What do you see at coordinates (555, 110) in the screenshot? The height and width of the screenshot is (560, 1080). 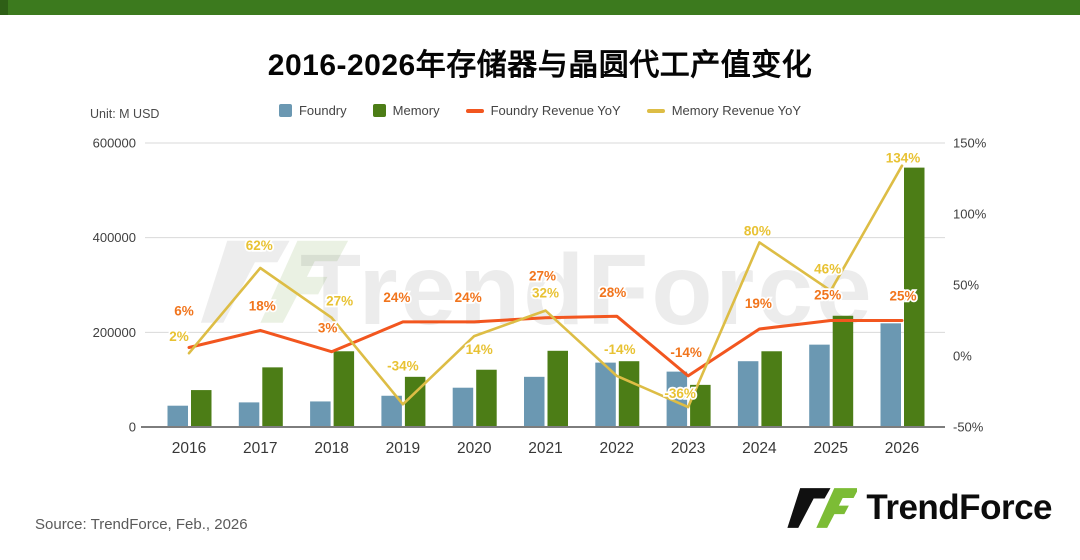 I see `legend-label: Foundry Revenue YoY` at bounding box center [555, 110].